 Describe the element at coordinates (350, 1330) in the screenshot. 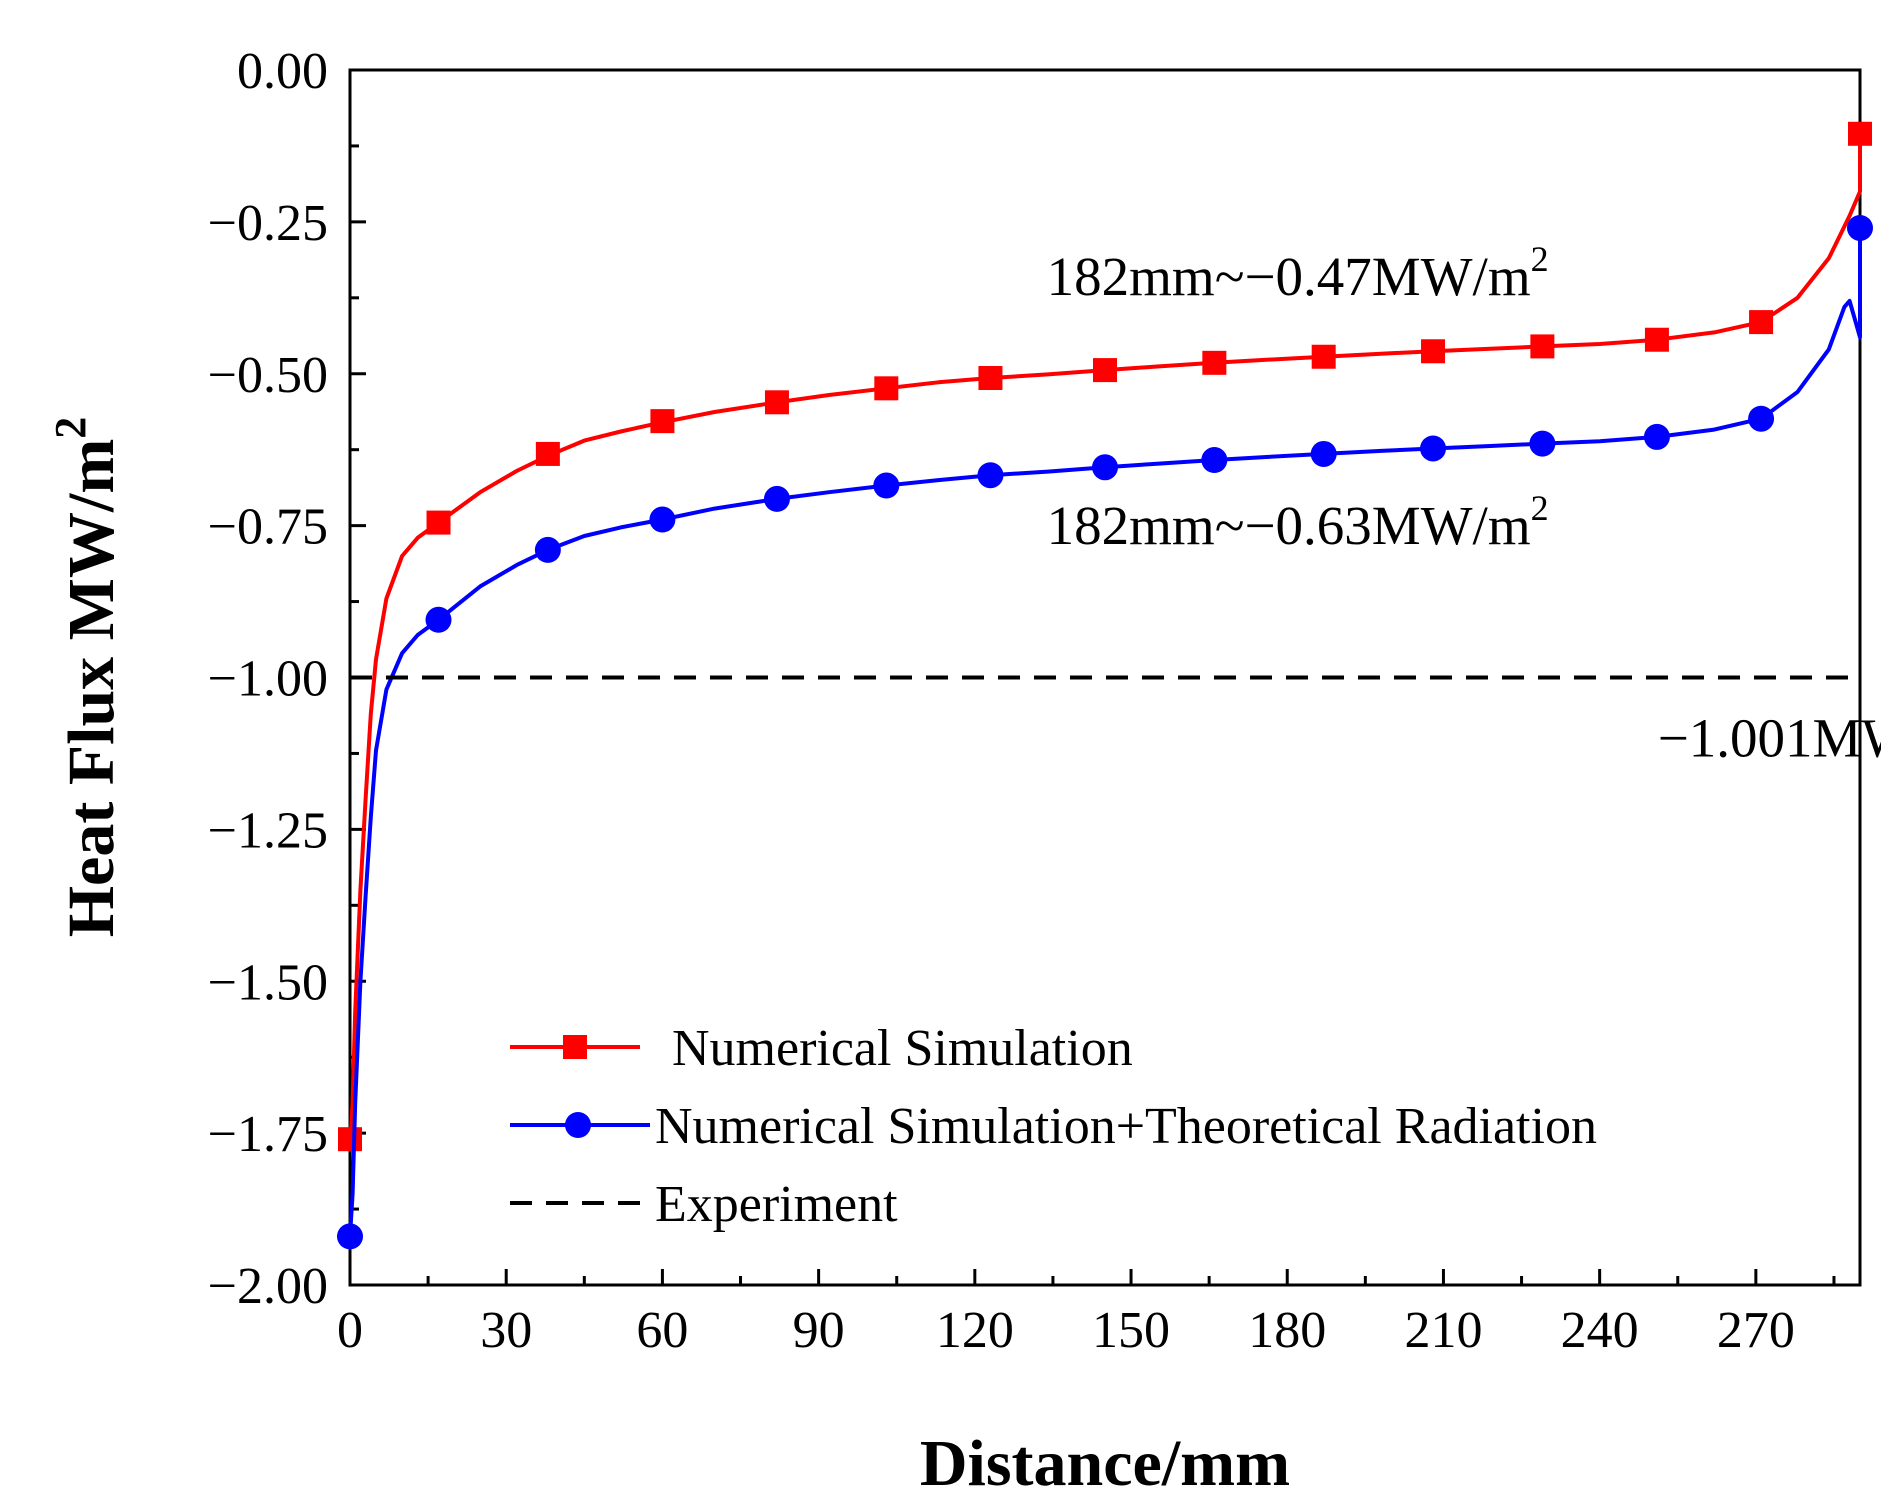

I see `x-tick-label: 0` at that location.